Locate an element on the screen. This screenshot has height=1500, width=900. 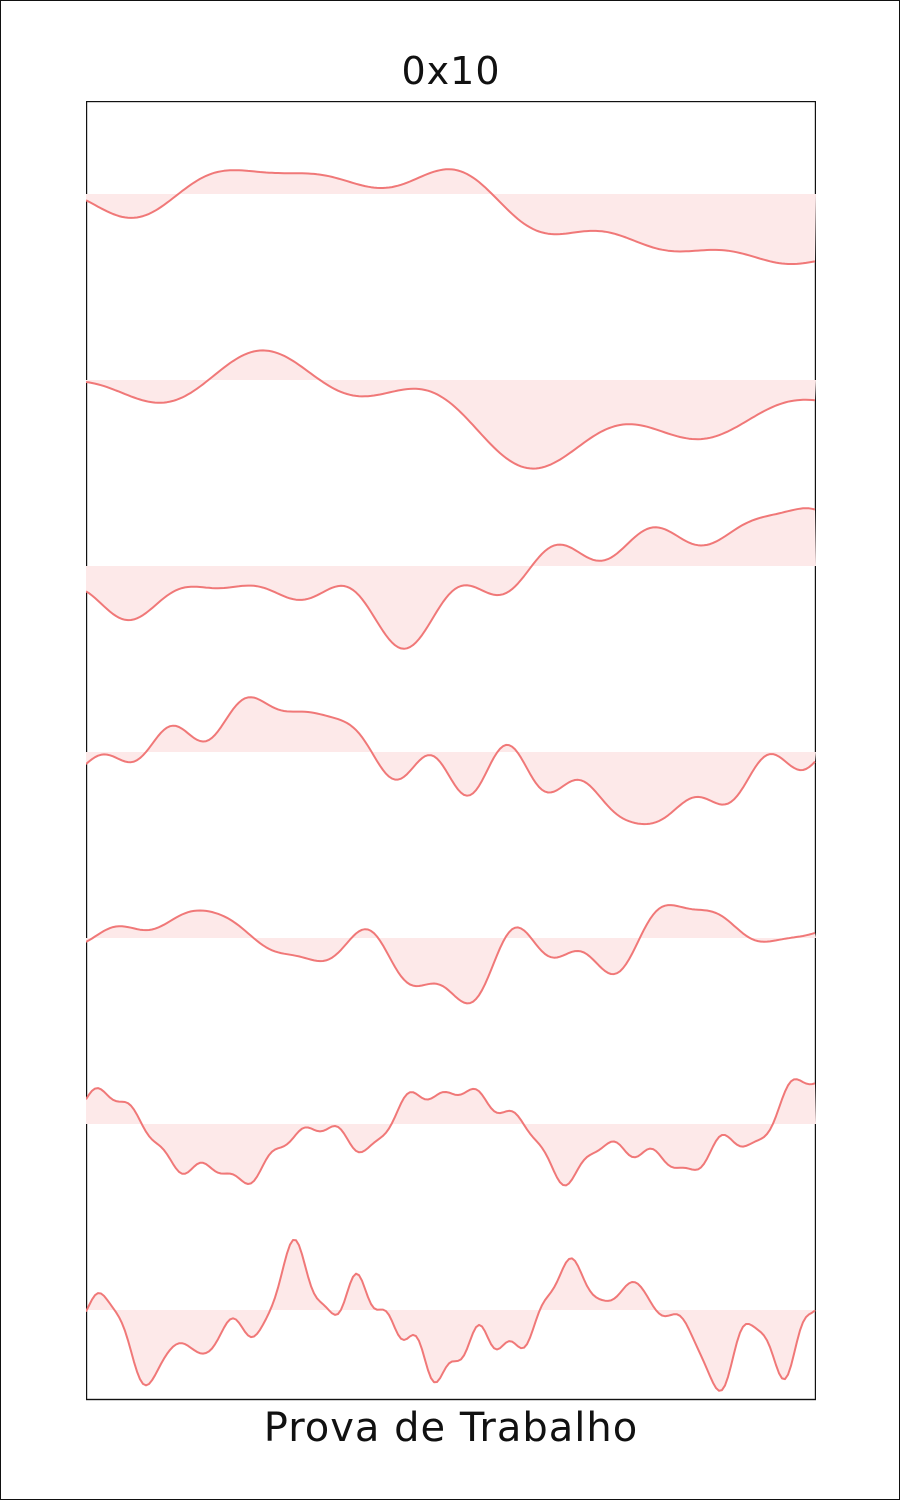
wave-4-line is located at coordinates (451, 761).